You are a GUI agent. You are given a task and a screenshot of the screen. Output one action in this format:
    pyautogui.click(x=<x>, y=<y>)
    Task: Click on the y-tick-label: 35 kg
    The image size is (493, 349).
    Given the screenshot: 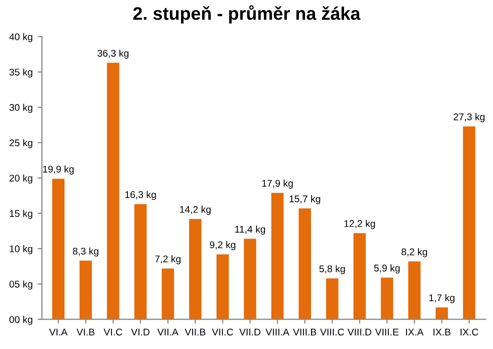 What is the action you would take?
    pyautogui.click(x=20, y=73)
    